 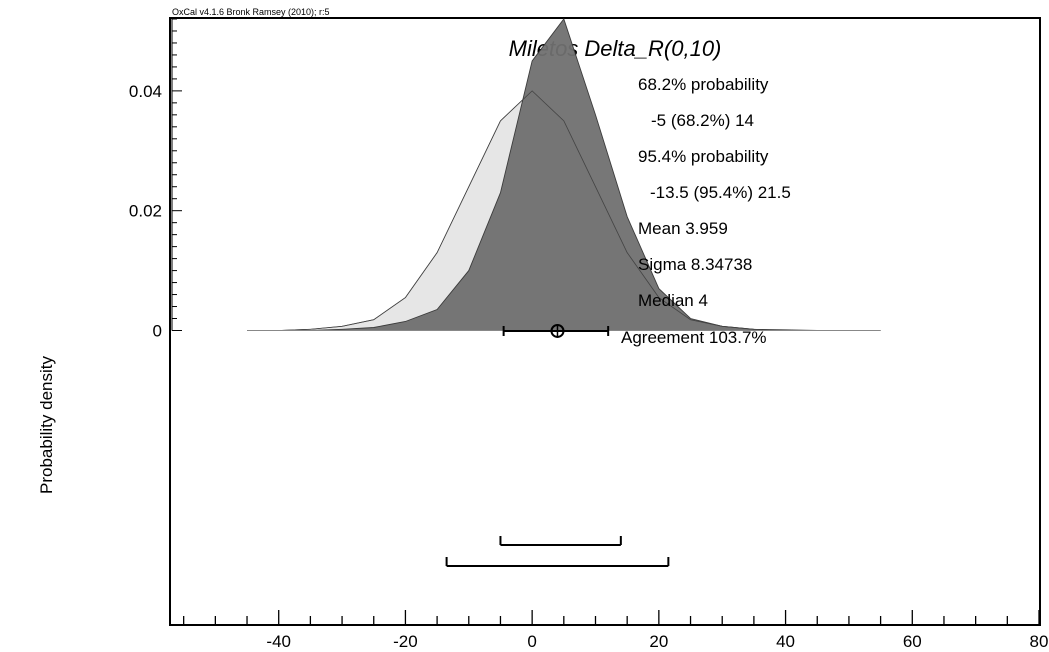 I want to click on y-axis: 0 0.02 0.04, so click(x=155, y=179).